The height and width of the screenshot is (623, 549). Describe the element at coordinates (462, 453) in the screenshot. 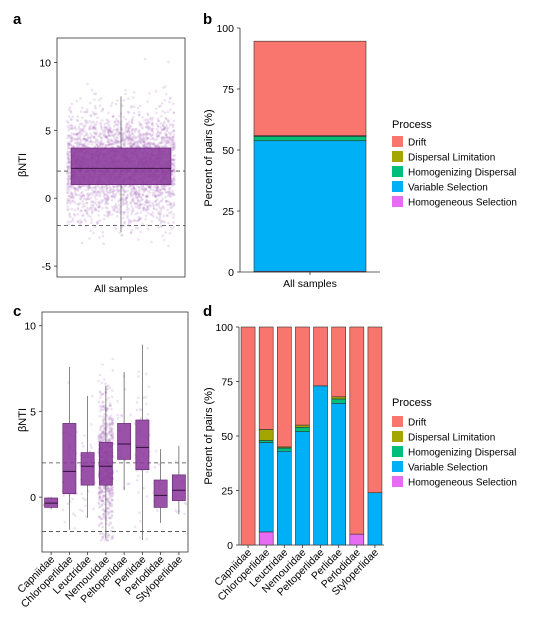

I see `panel-d-legend-label-homogenizing-dispersal: Homogenizing Dispersal` at that location.